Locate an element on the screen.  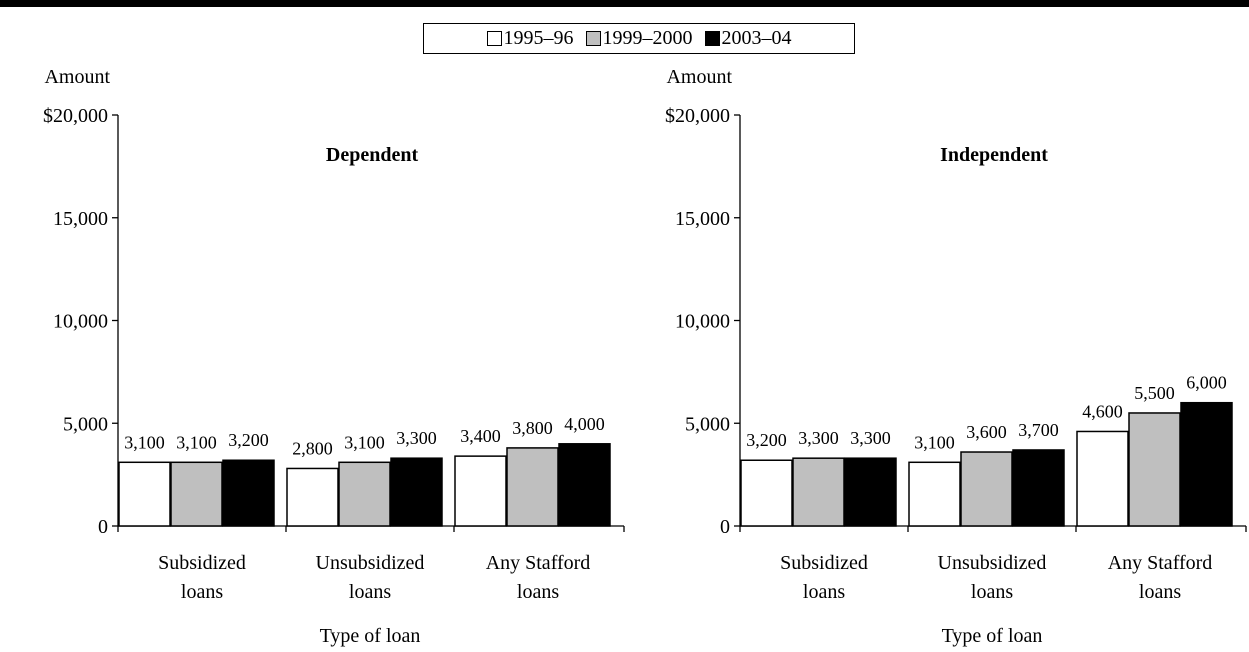
ind-category-label-2-line1: Any Stafford is located at coordinates (1160, 563).